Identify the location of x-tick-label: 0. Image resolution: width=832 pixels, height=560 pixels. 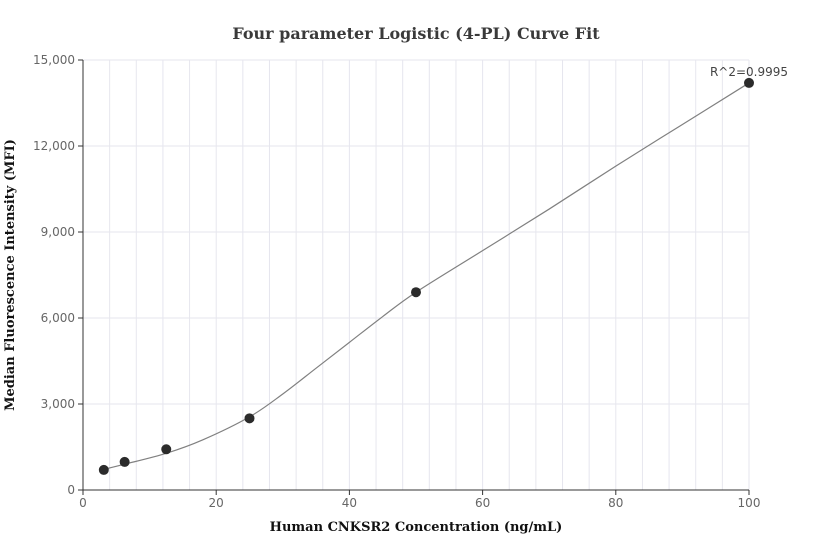
(83, 503).